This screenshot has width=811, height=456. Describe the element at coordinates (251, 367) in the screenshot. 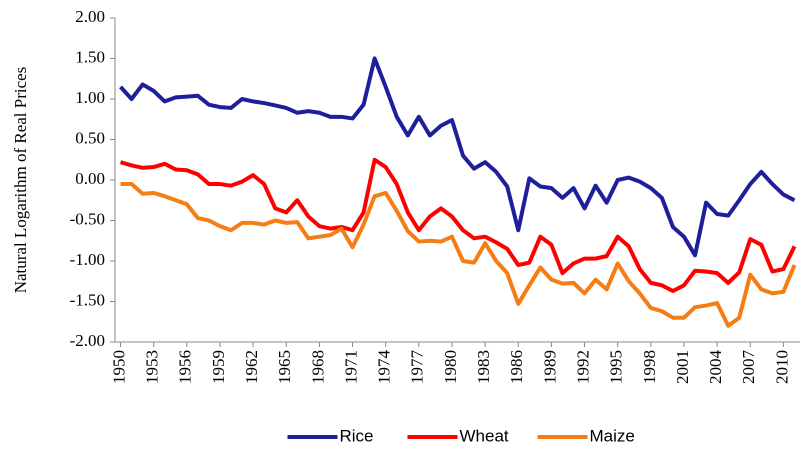

I see `x-tick-label: 1962` at that location.